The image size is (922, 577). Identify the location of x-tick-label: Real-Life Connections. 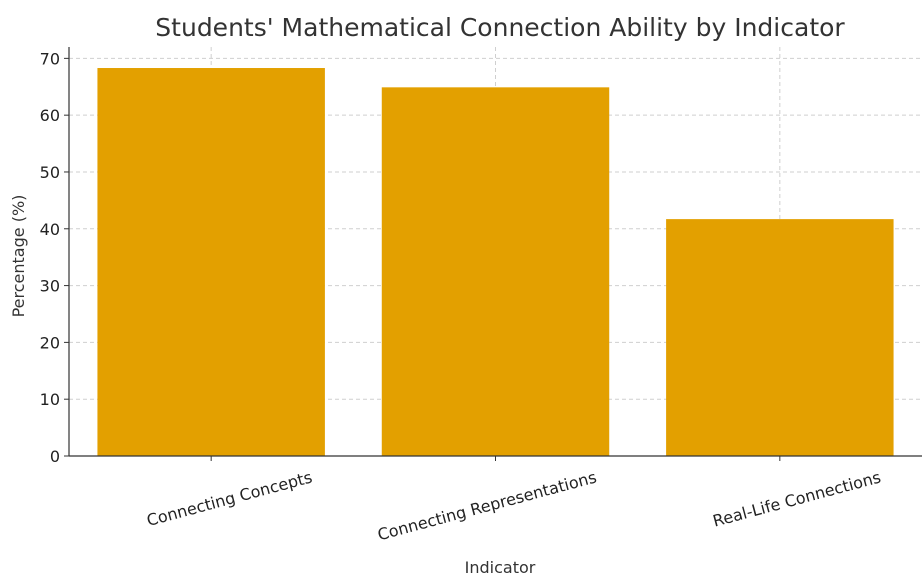
(797, 499).